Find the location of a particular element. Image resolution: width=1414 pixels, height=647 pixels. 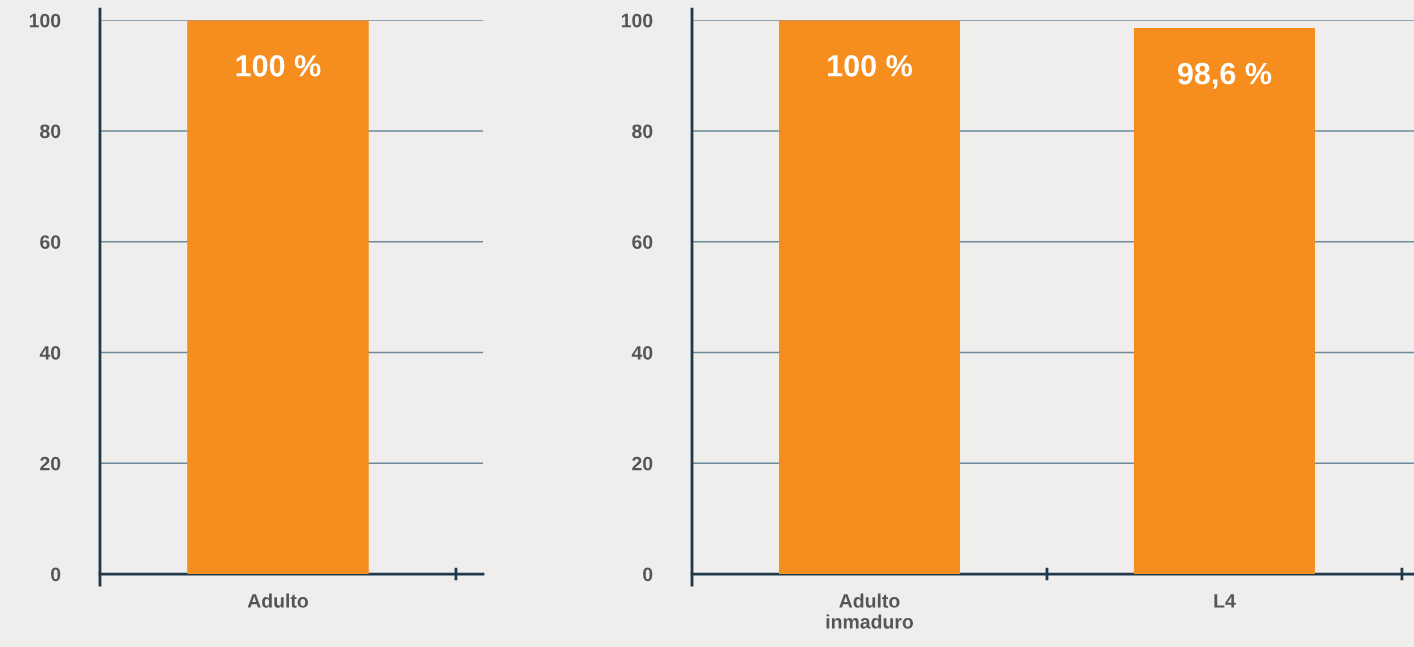

x-tick-label: Adulto inmaduro is located at coordinates (870, 611).